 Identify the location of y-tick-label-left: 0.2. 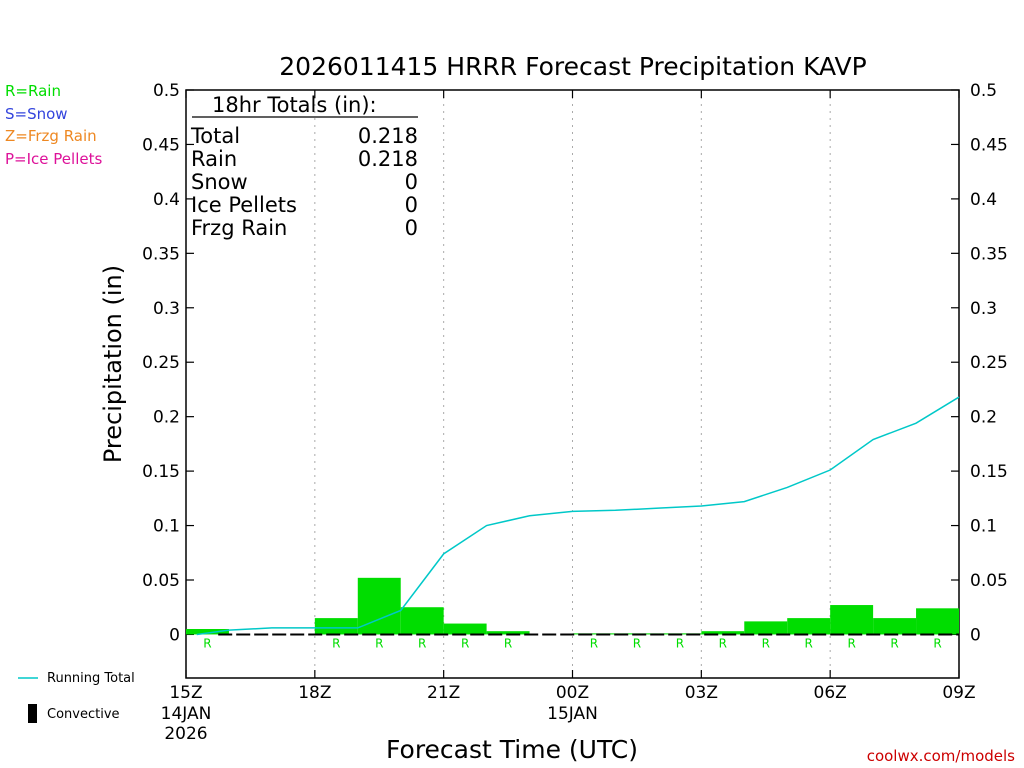
(166, 418).